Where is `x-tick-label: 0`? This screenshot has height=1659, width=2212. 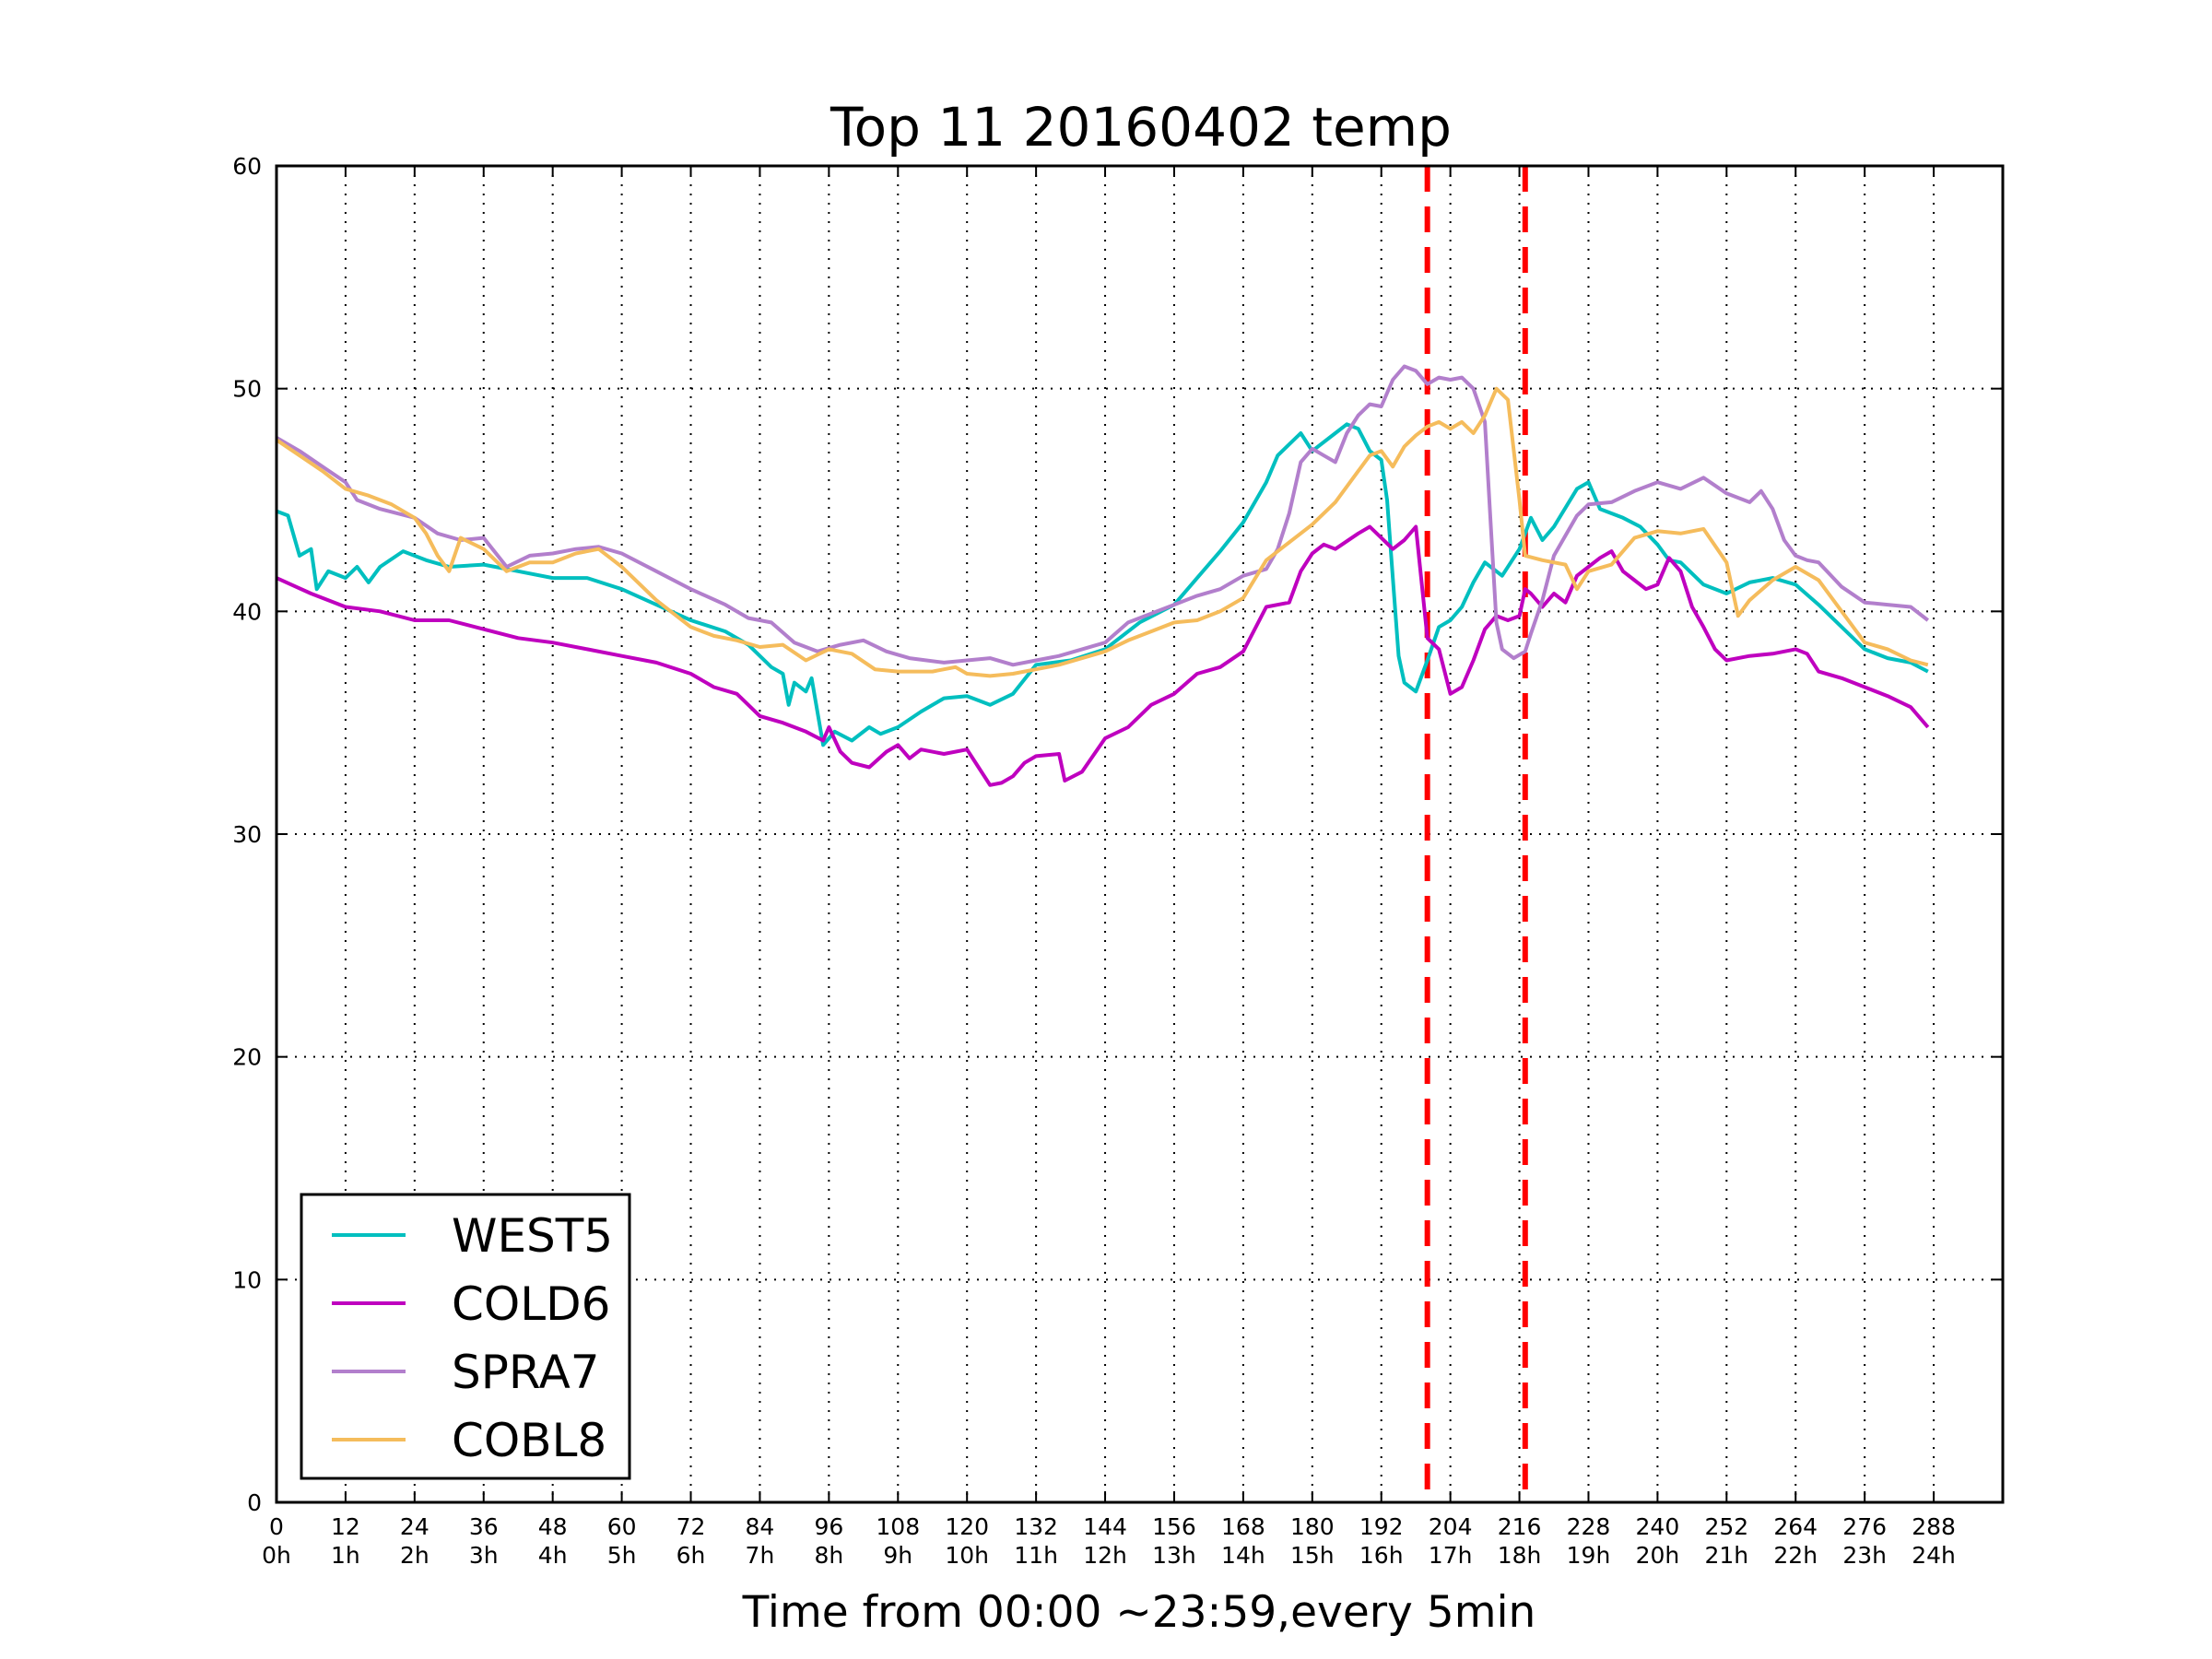
x-tick-label: 0 is located at coordinates (276, 1526).